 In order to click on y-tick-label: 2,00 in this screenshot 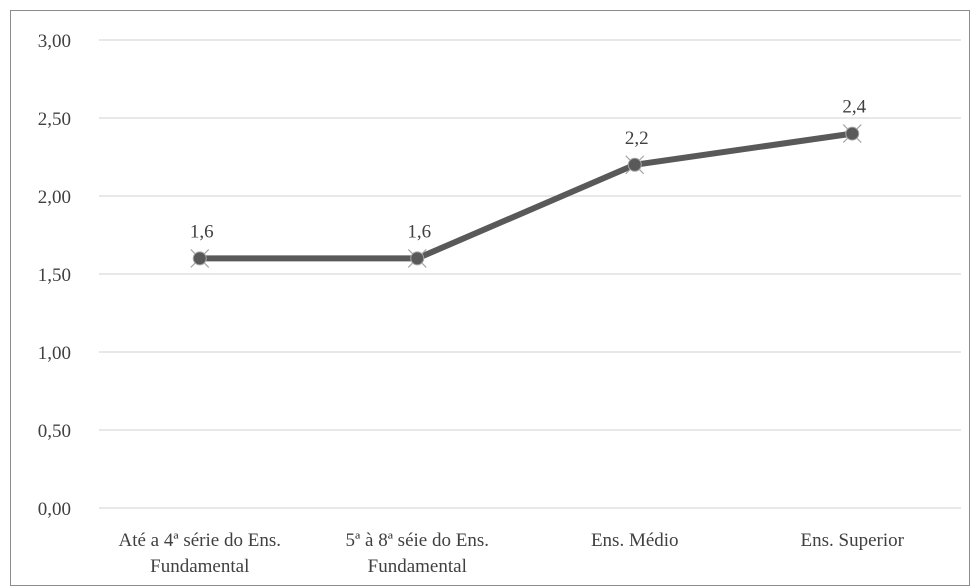, I will do `click(54, 197)`.